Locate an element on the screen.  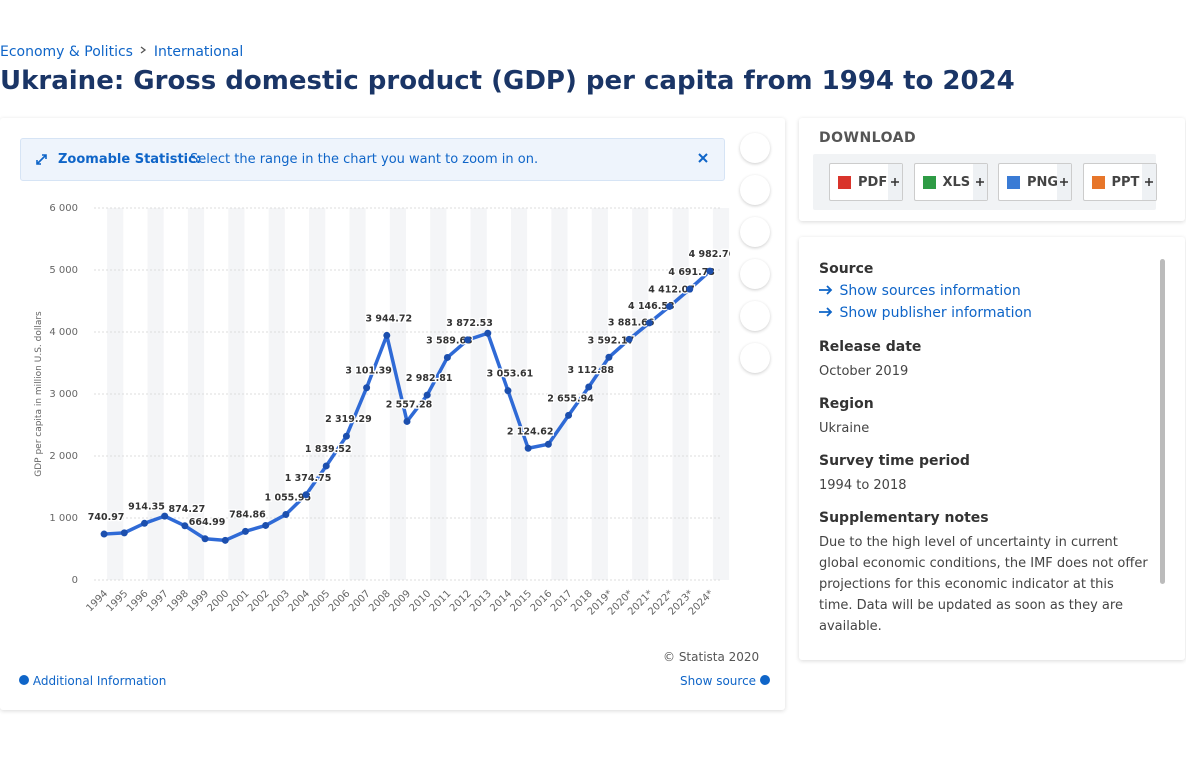
period-heading: Survey time period is located at coordinates (894, 461).